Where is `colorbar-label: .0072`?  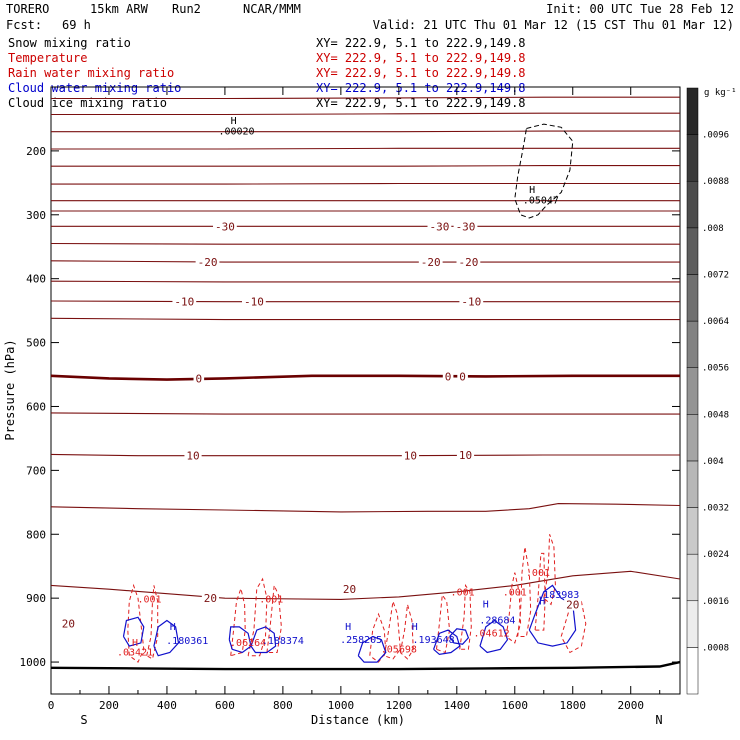
colorbar-label: .0072 is located at coordinates (715, 275).